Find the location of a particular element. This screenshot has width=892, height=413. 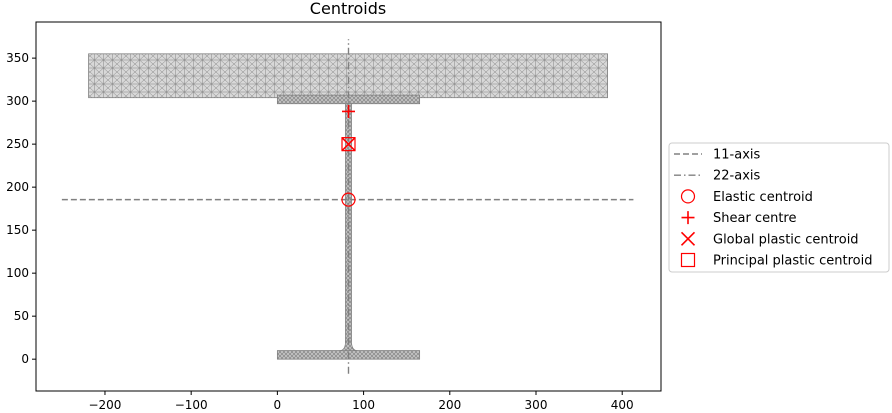

y-tick-label: 0 is located at coordinates (25, 359).